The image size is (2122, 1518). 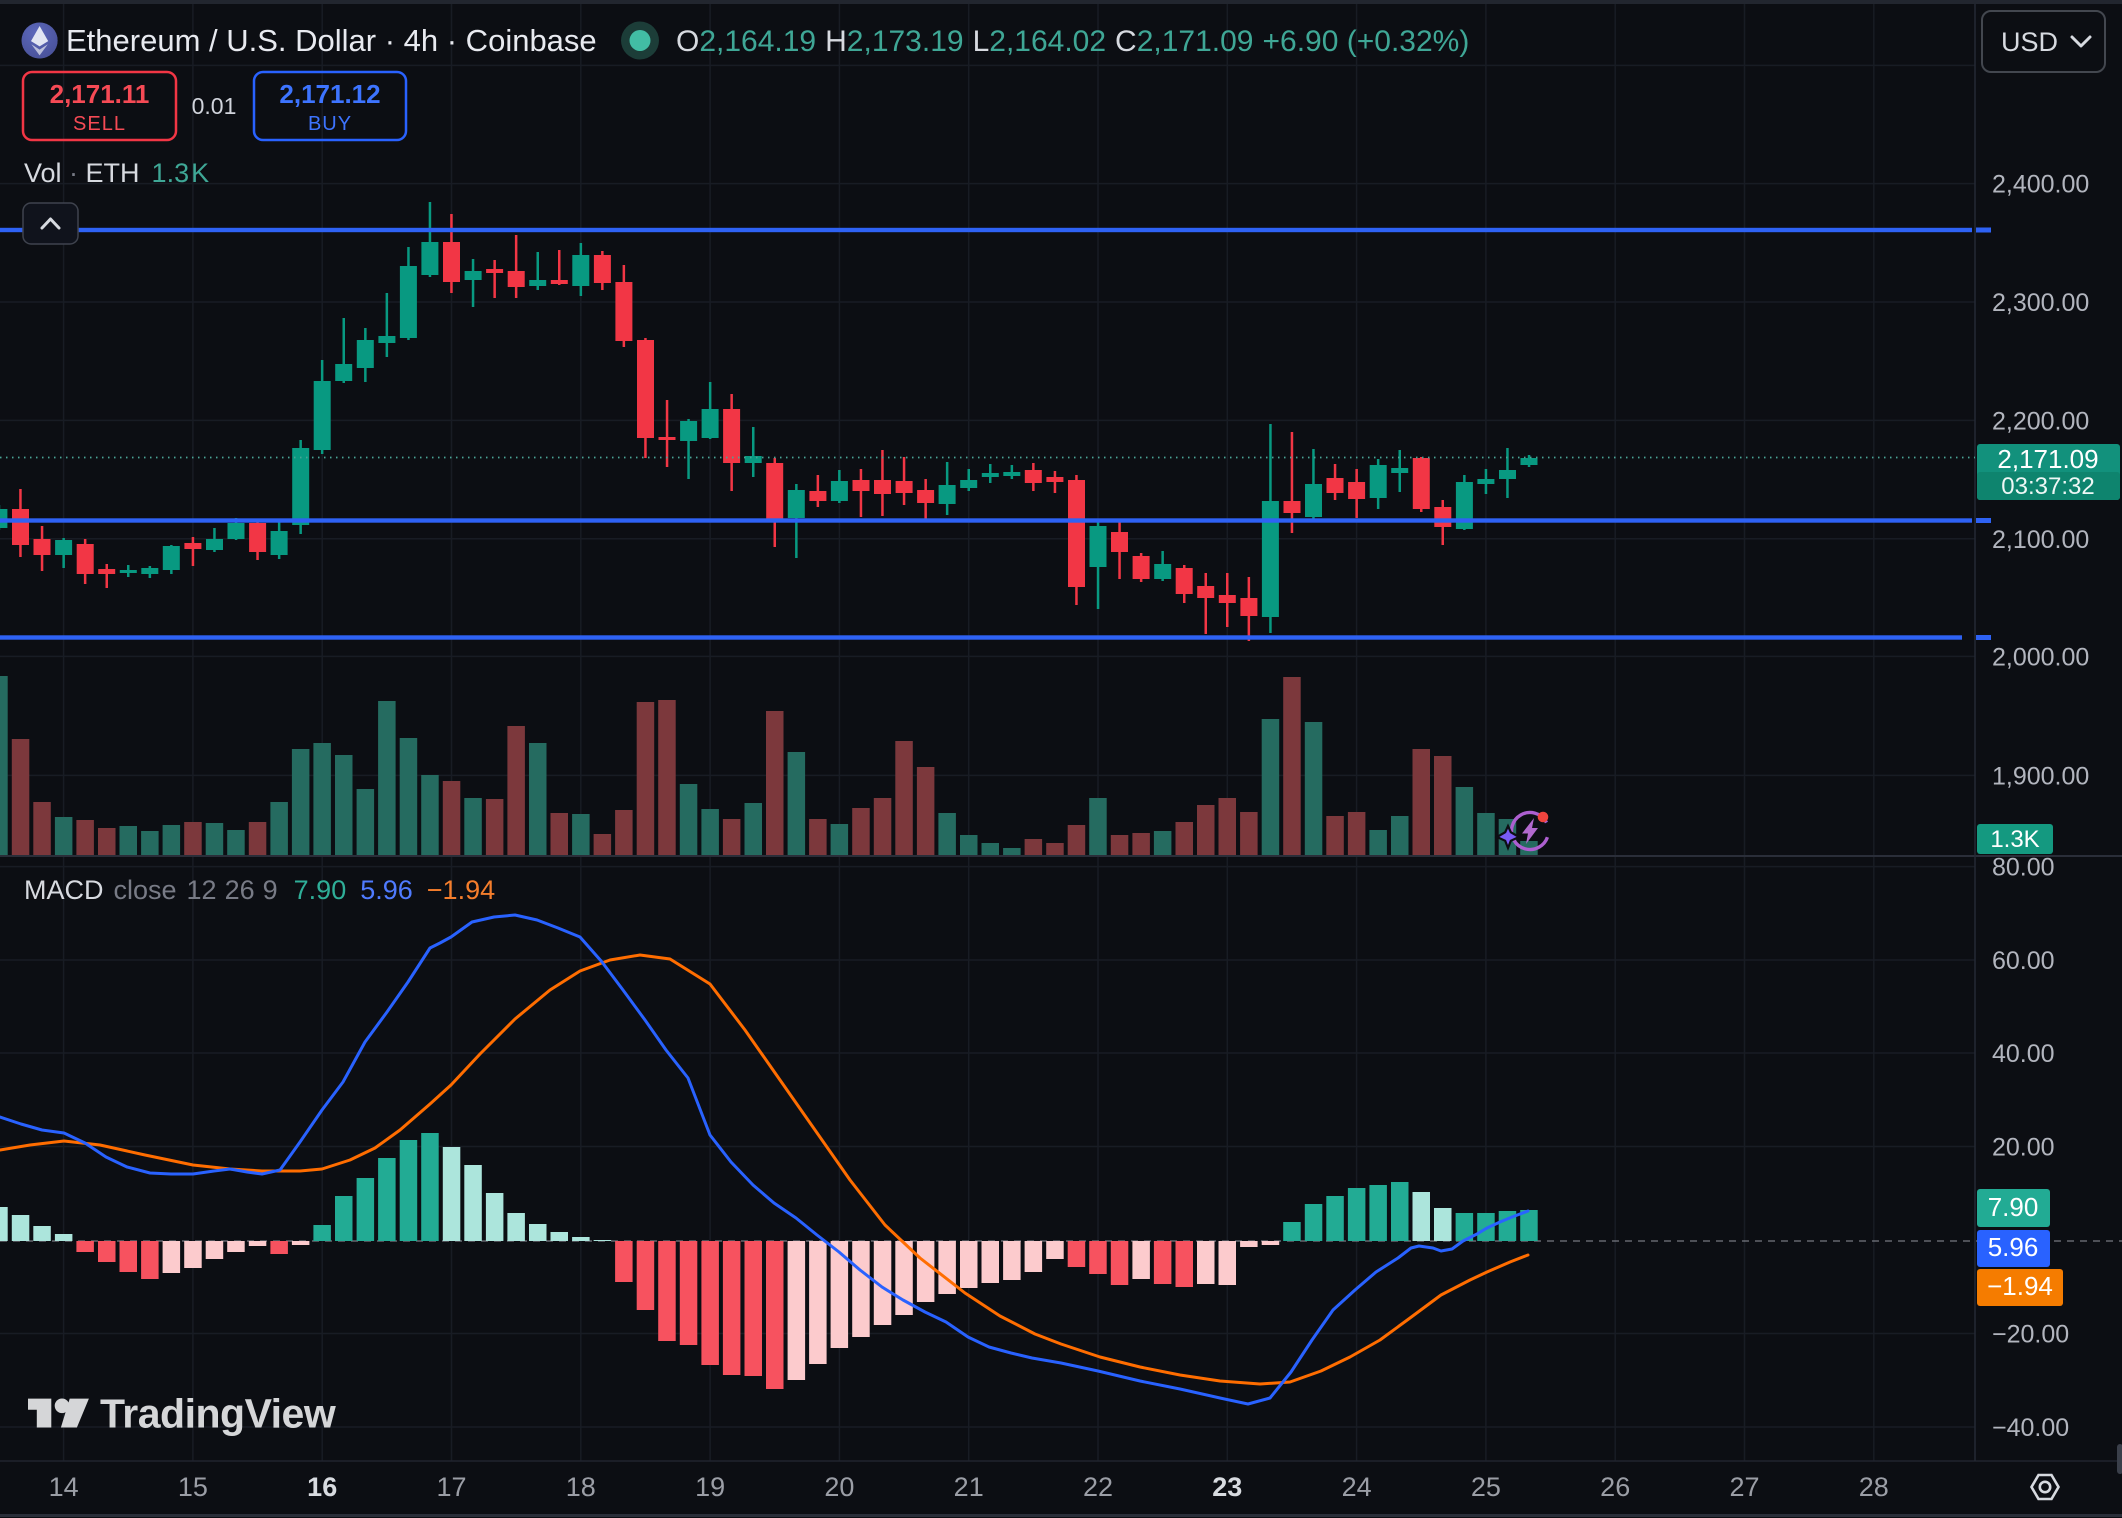 I want to click on svg-text: 24, so click(x=1357, y=1487).